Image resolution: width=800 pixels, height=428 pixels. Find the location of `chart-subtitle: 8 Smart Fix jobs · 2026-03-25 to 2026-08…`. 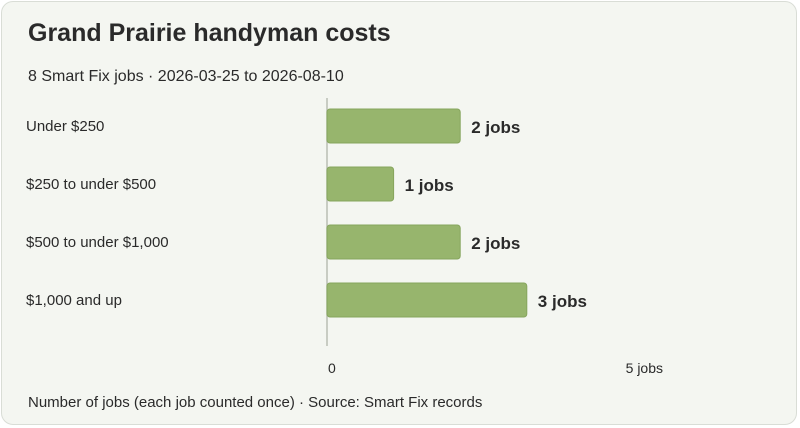

chart-subtitle: 8 Smart Fix jobs · 2026-03-25 to 2026-08… is located at coordinates (186, 76).